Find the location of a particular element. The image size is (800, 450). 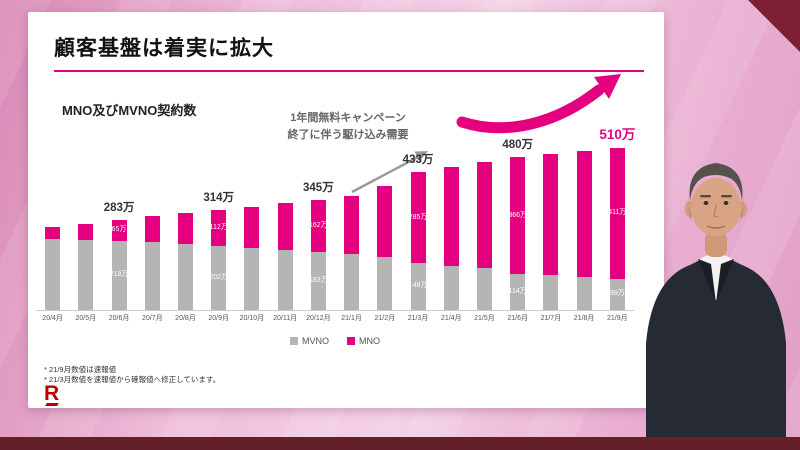

presenter-photo is located at coordinates (716, 300).